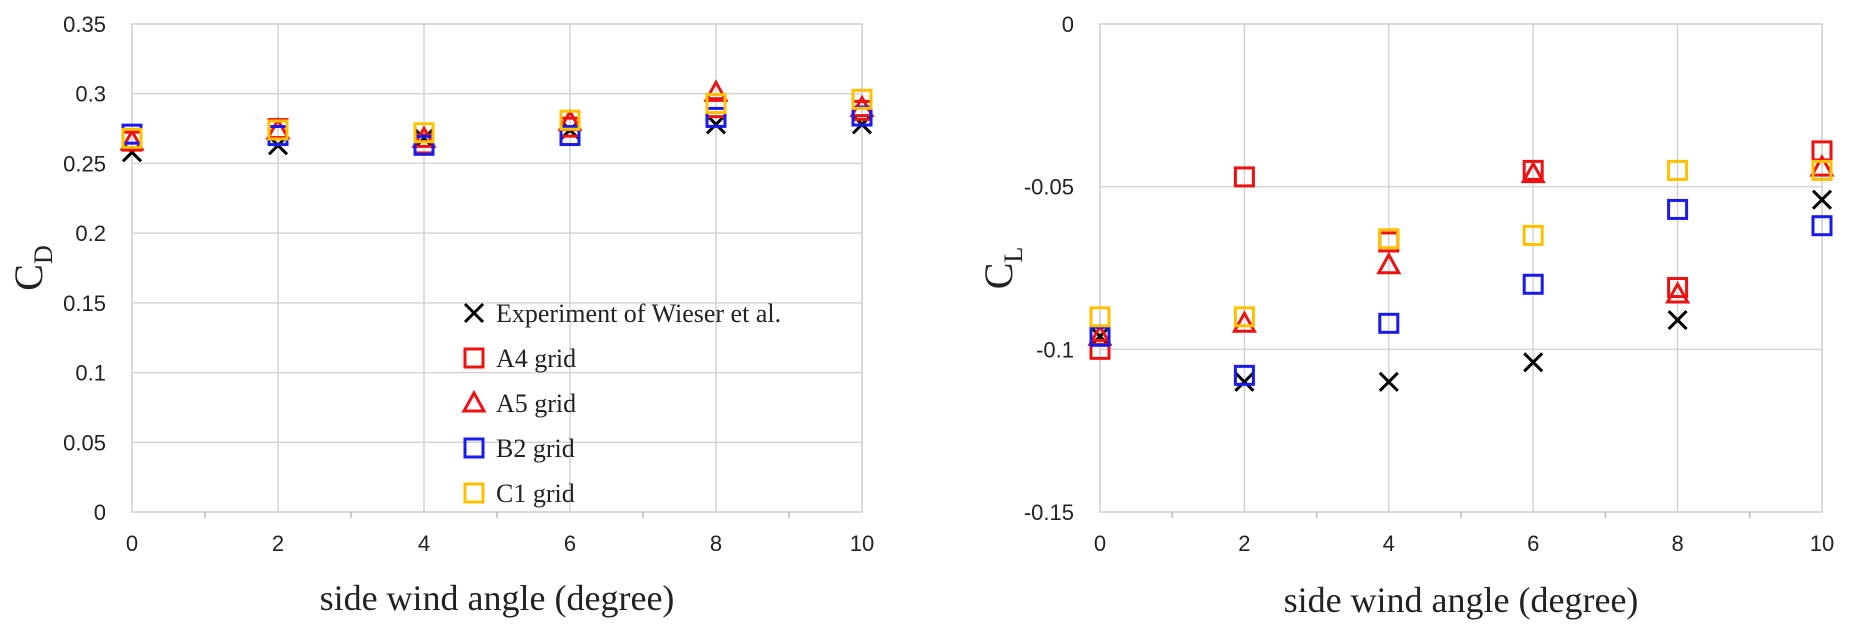 Image resolution: width=1874 pixels, height=633 pixels. I want to click on y-axis-title-subscript: D, so click(43, 254).